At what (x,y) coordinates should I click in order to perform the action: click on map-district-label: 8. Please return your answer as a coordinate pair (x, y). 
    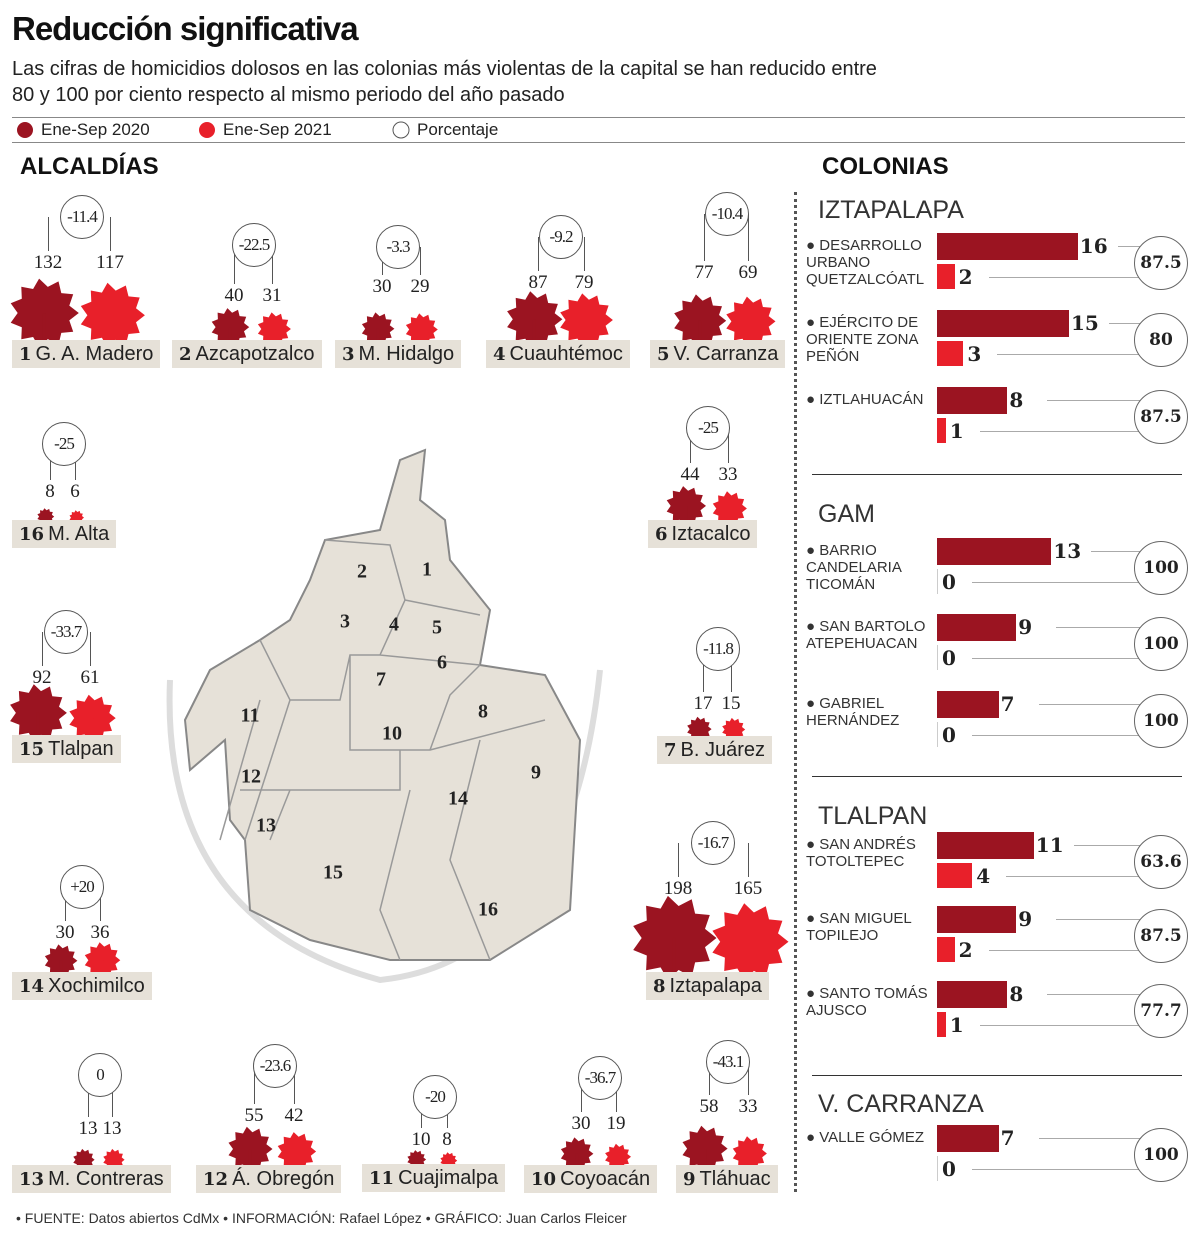
    Looking at the image, I should click on (483, 711).